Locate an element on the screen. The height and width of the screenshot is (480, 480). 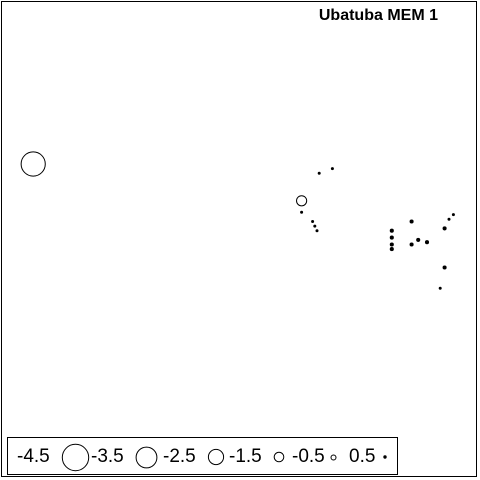
legend-label: 0.5 is located at coordinates (362, 456).